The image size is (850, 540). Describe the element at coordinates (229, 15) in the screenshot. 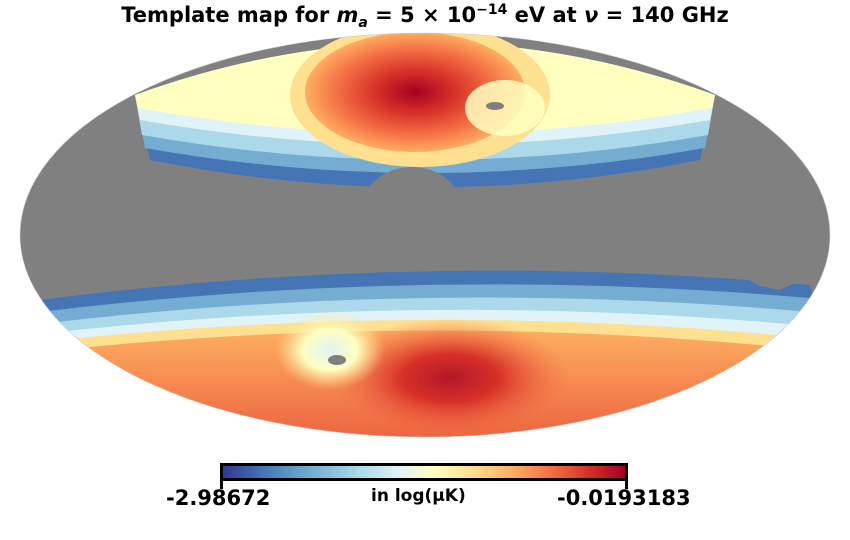

I see `title-prefix: Template map for` at that location.